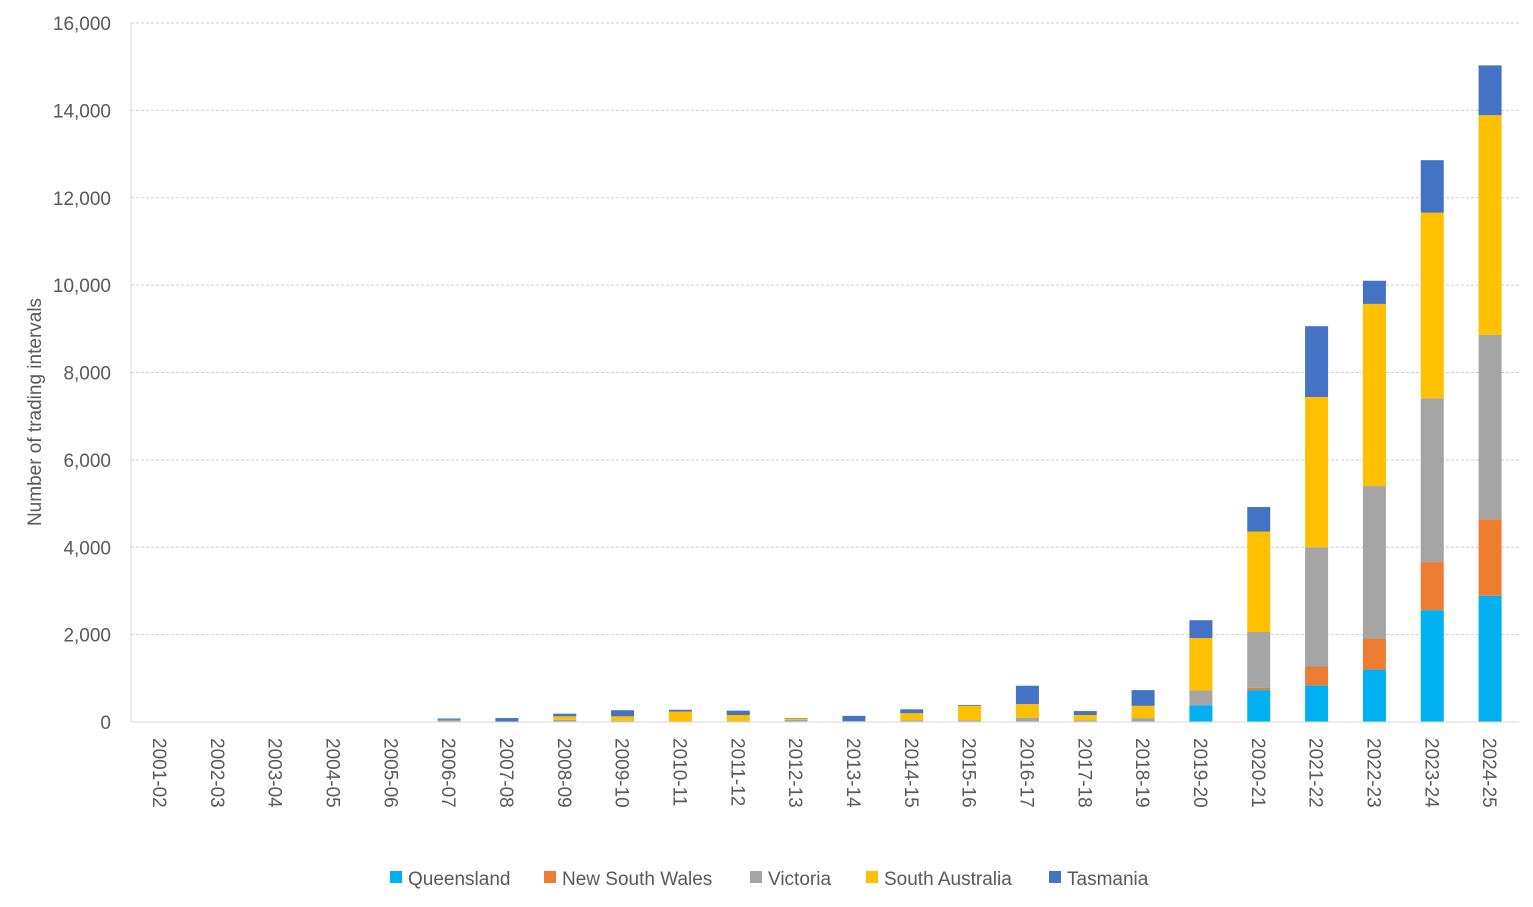 This screenshot has width=1533, height=907. Describe the element at coordinates (799, 879) in the screenshot. I see `legend-label: Victoria` at that location.